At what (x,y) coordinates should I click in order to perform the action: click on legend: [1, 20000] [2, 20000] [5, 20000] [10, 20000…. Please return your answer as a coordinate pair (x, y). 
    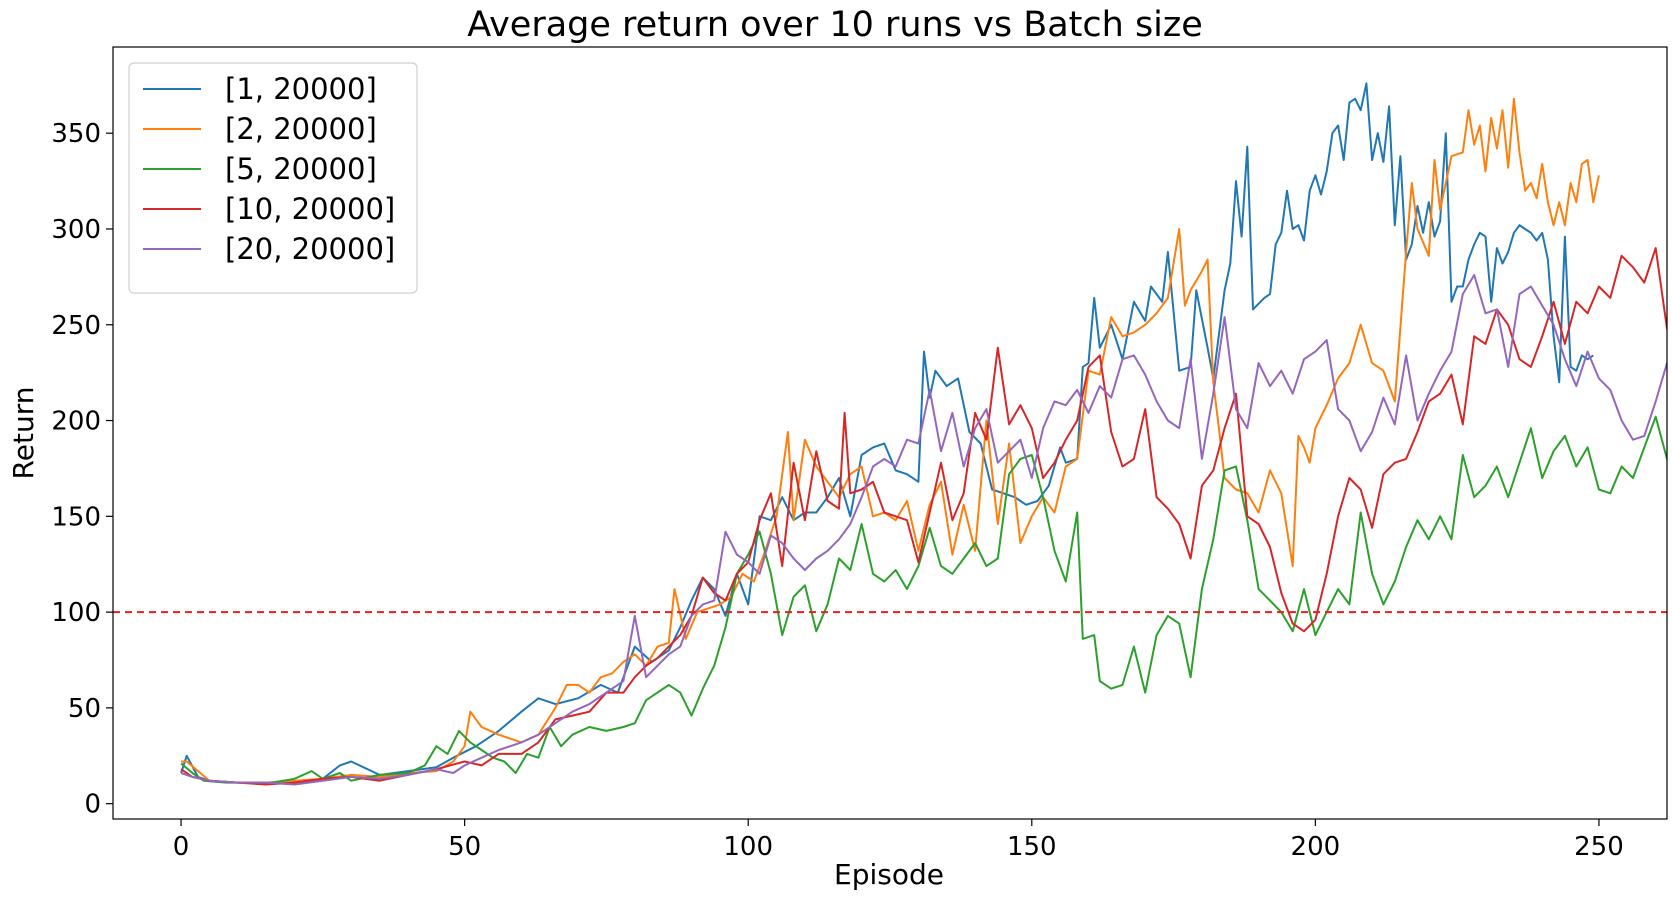
    Looking at the image, I should click on (273, 178).